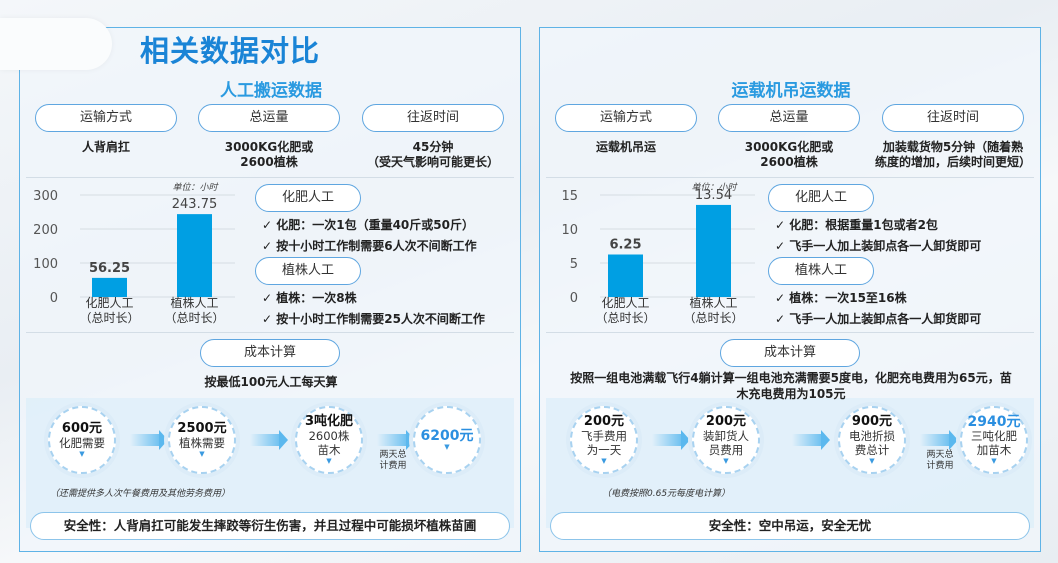 This screenshot has width=1058, height=563. Describe the element at coordinates (666, 494) in the screenshot. I see `cost-note: （电费按照0.65元每度电计算）` at that location.